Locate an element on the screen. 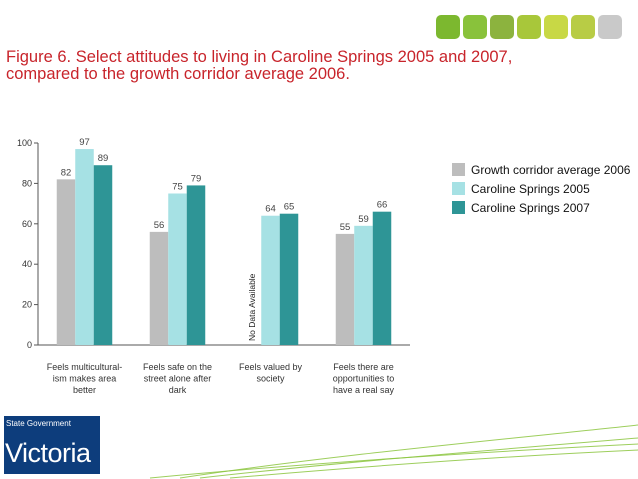 Image resolution: width=638 pixels, height=479 pixels. data-label: 89 is located at coordinates (103, 158).